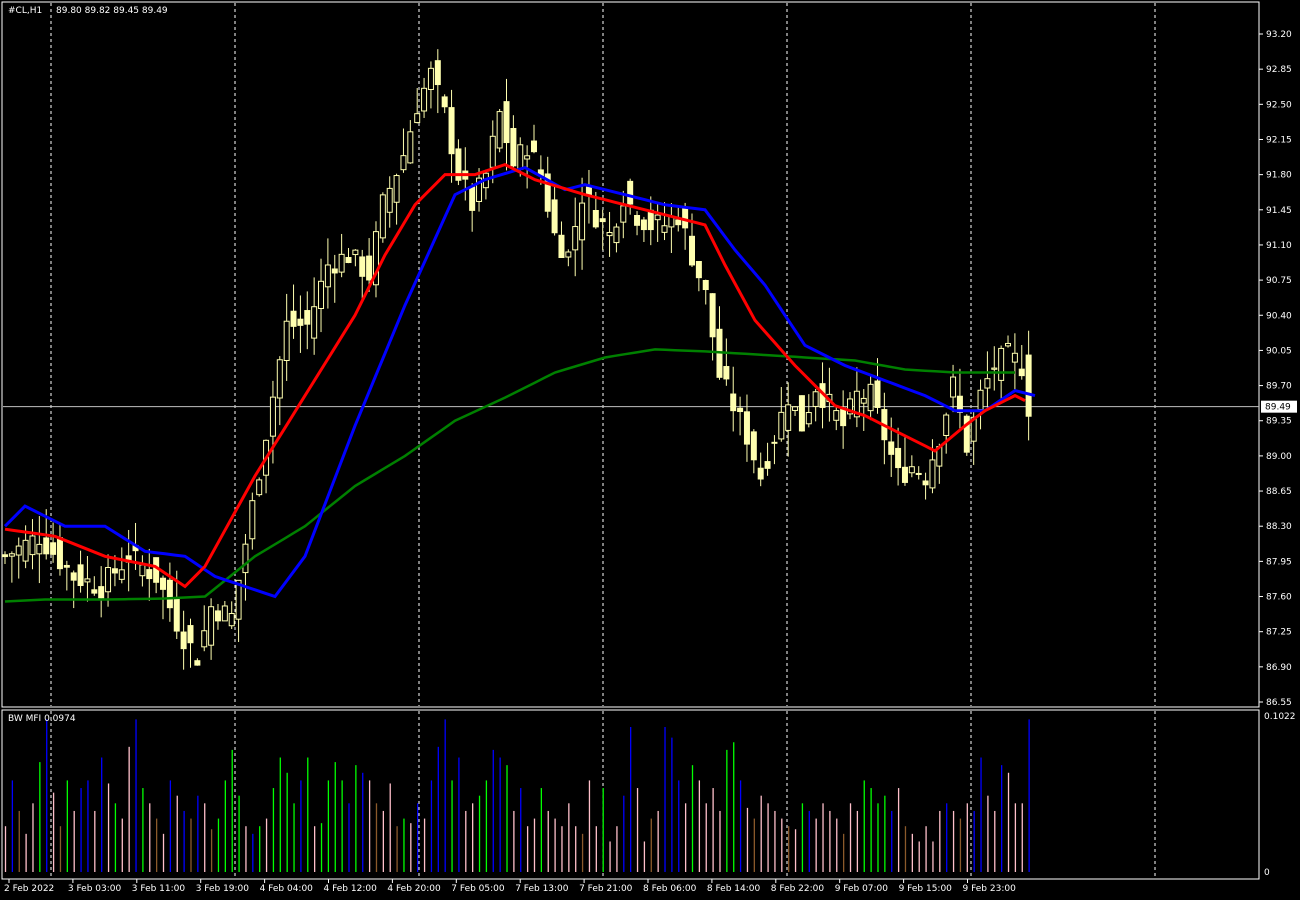  Describe the element at coordinates (1279, 70) in the screenshot. I see `price-tick-label: 92.85` at that location.